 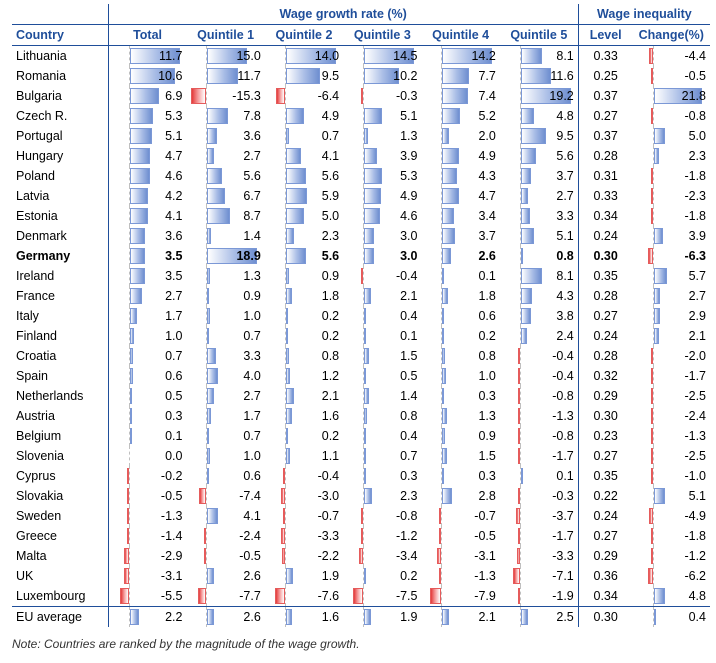 I want to click on q5-value: -3.3, so click(x=563, y=556).